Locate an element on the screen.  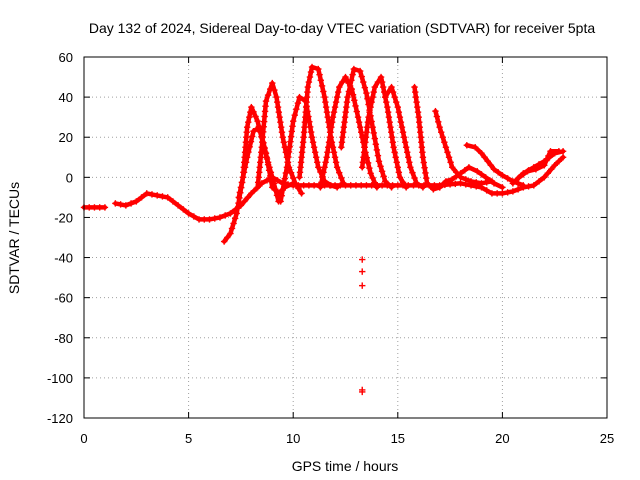
x-tick-label: 25 is located at coordinates (607, 438).